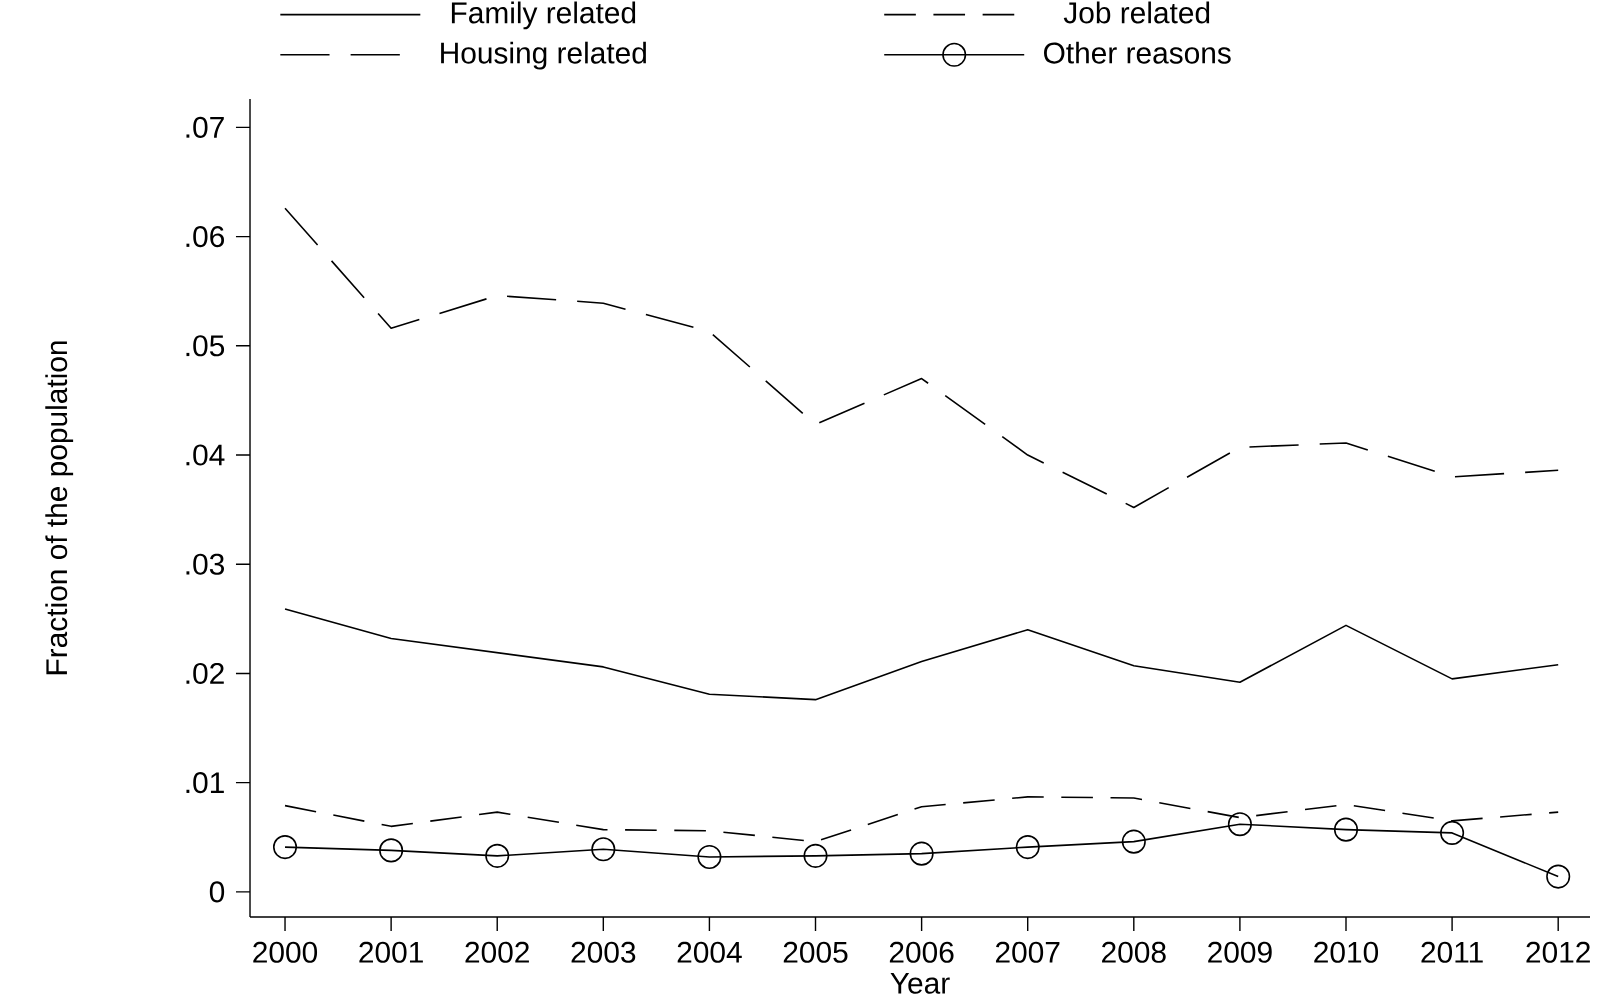 The width and height of the screenshot is (1598, 1005). What do you see at coordinates (709, 952) in the screenshot?
I see `x-tick-label: 2004` at bounding box center [709, 952].